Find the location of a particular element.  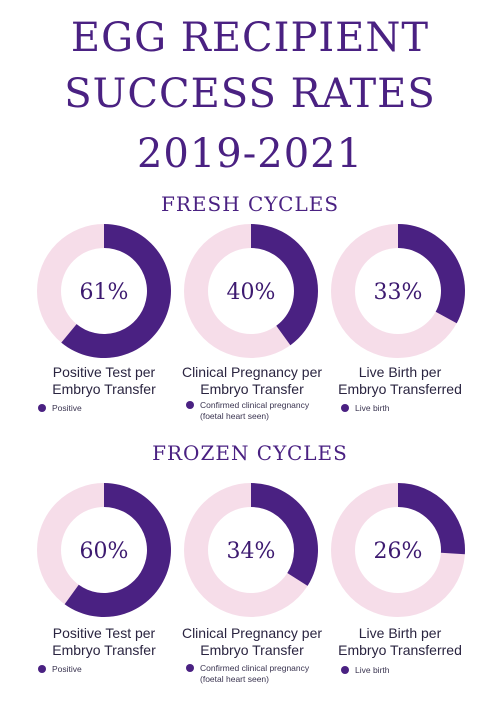

donut-percent-label: 26% is located at coordinates (398, 551).